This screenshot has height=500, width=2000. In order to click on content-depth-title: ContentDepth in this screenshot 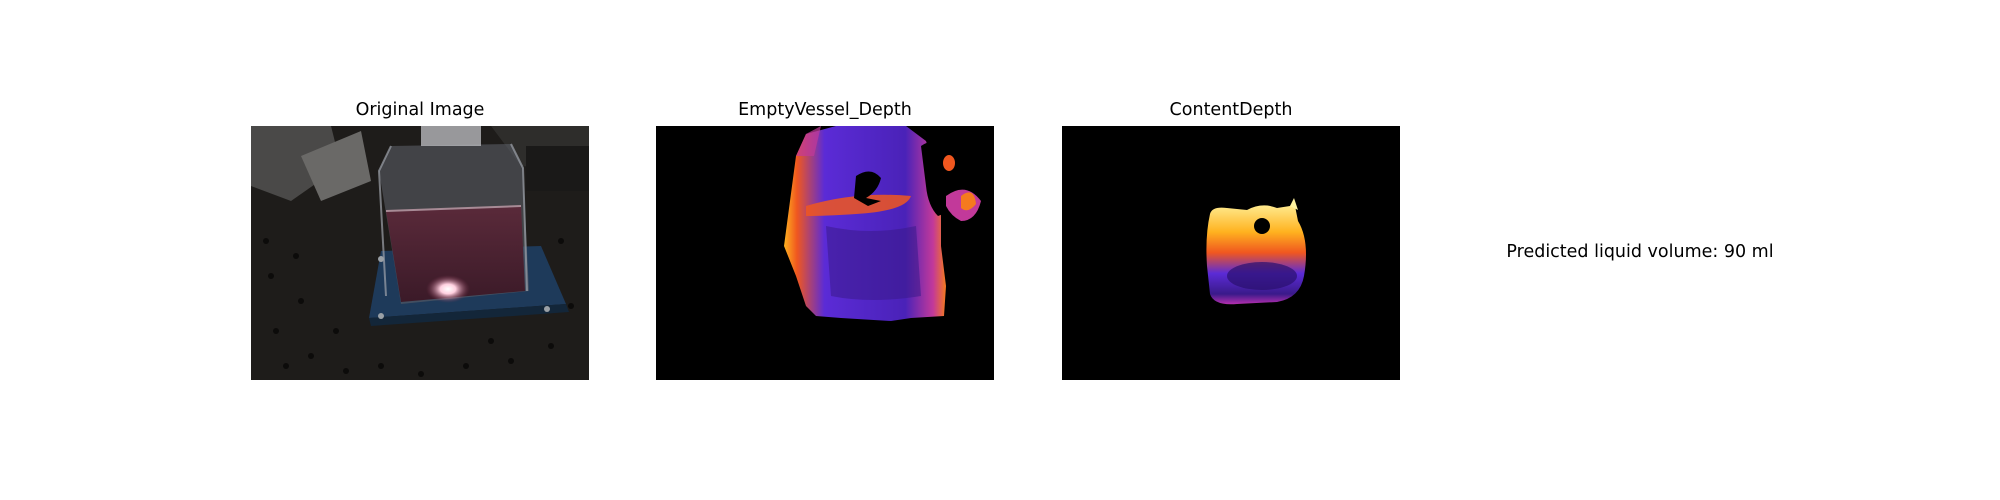, I will do `click(1231, 110)`.